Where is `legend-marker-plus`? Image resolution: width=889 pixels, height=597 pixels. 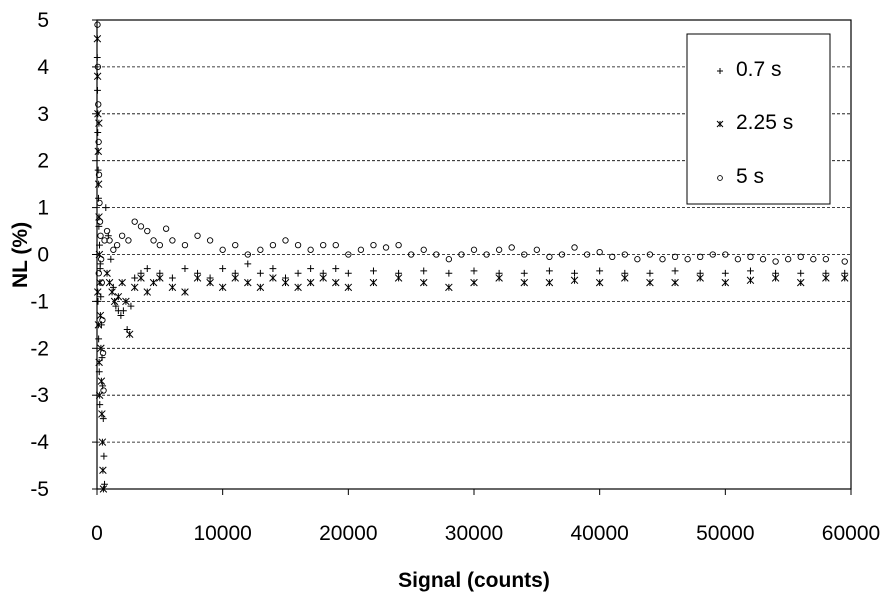 legend-marker-plus is located at coordinates (720, 71).